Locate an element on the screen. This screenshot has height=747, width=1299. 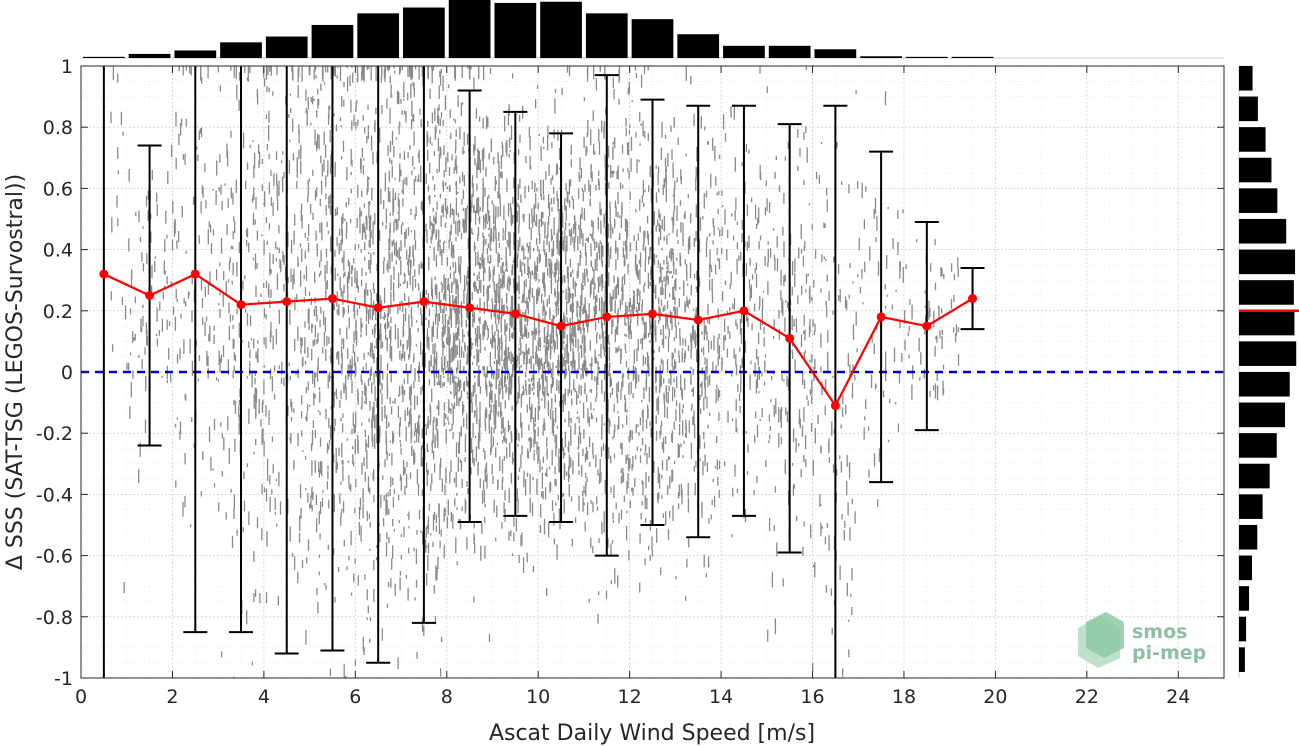
x-tick-label: 22 is located at coordinates (1087, 697).